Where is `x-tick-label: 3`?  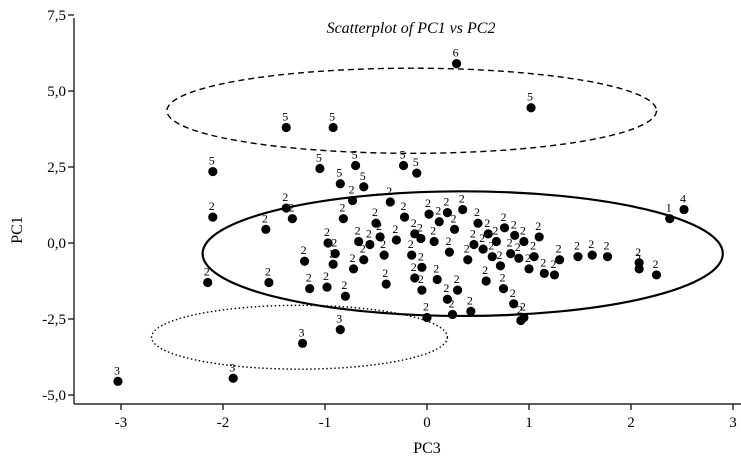 x-tick-label: 3 is located at coordinates (733, 423).